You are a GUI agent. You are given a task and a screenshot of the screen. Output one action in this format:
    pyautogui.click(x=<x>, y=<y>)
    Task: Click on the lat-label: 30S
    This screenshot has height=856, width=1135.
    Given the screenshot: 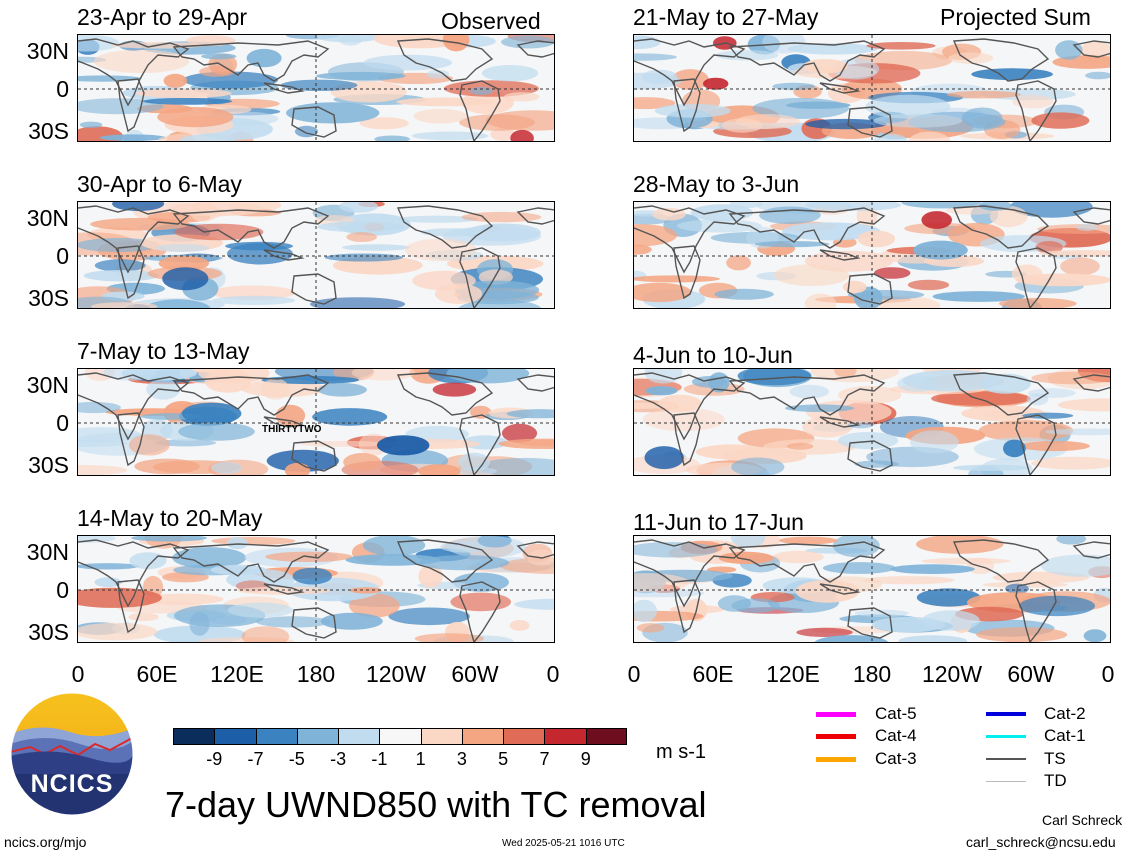 What is the action you would take?
    pyautogui.click(x=48, y=465)
    